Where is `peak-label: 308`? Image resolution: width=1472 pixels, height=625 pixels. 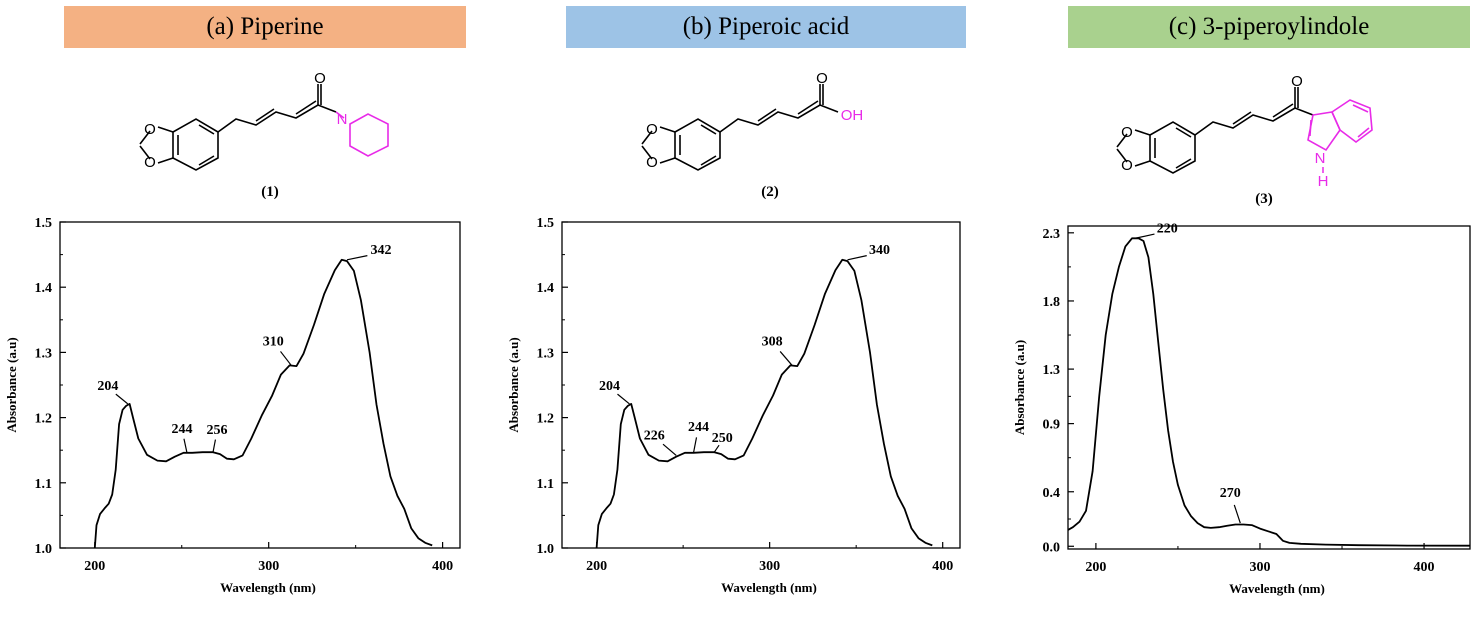
peak-label: 308 is located at coordinates (772, 341).